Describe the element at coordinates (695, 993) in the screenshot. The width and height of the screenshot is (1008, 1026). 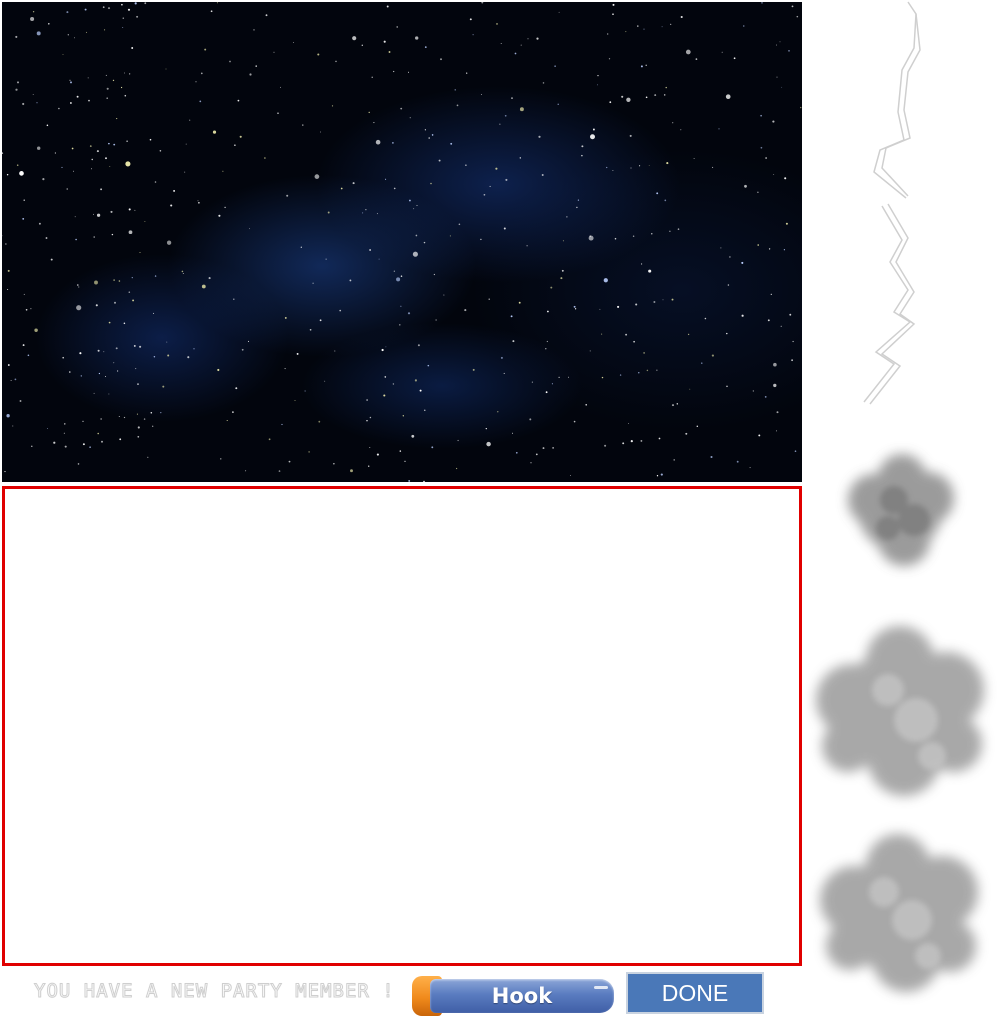
I see `done-button: DONE` at that location.